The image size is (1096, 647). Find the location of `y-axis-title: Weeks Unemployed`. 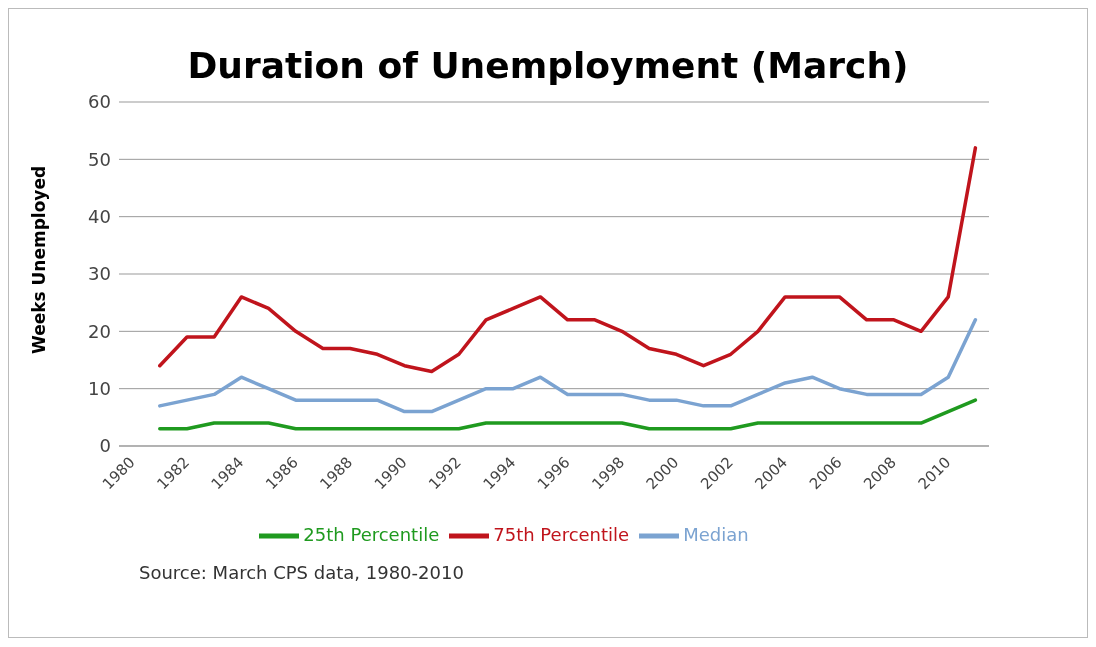

y-axis-title: Weeks Unemployed is located at coordinates (39, 259).